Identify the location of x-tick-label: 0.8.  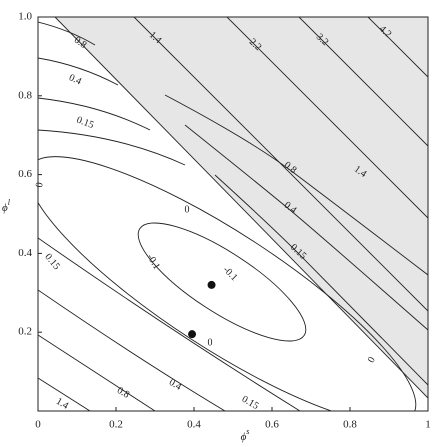
(350, 425).